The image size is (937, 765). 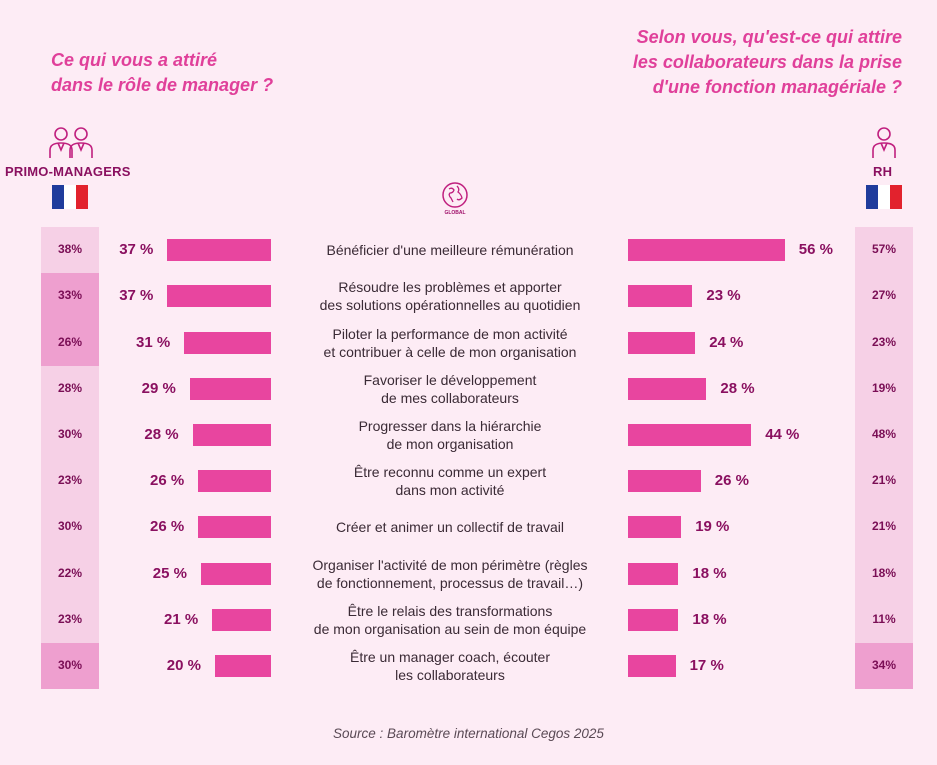 I want to click on rh-side-value: 34%, so click(x=884, y=664).